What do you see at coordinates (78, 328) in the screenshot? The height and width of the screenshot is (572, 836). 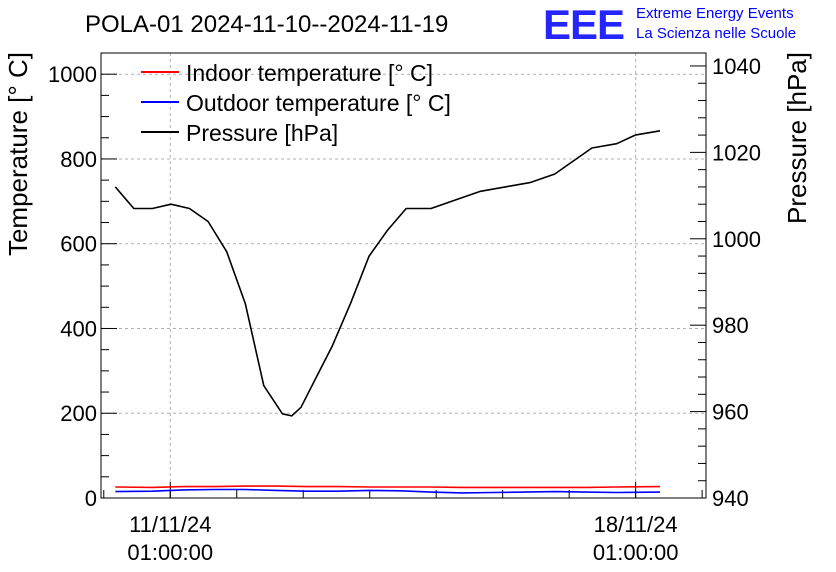 I see `y-tick-label-left: 400` at bounding box center [78, 328].